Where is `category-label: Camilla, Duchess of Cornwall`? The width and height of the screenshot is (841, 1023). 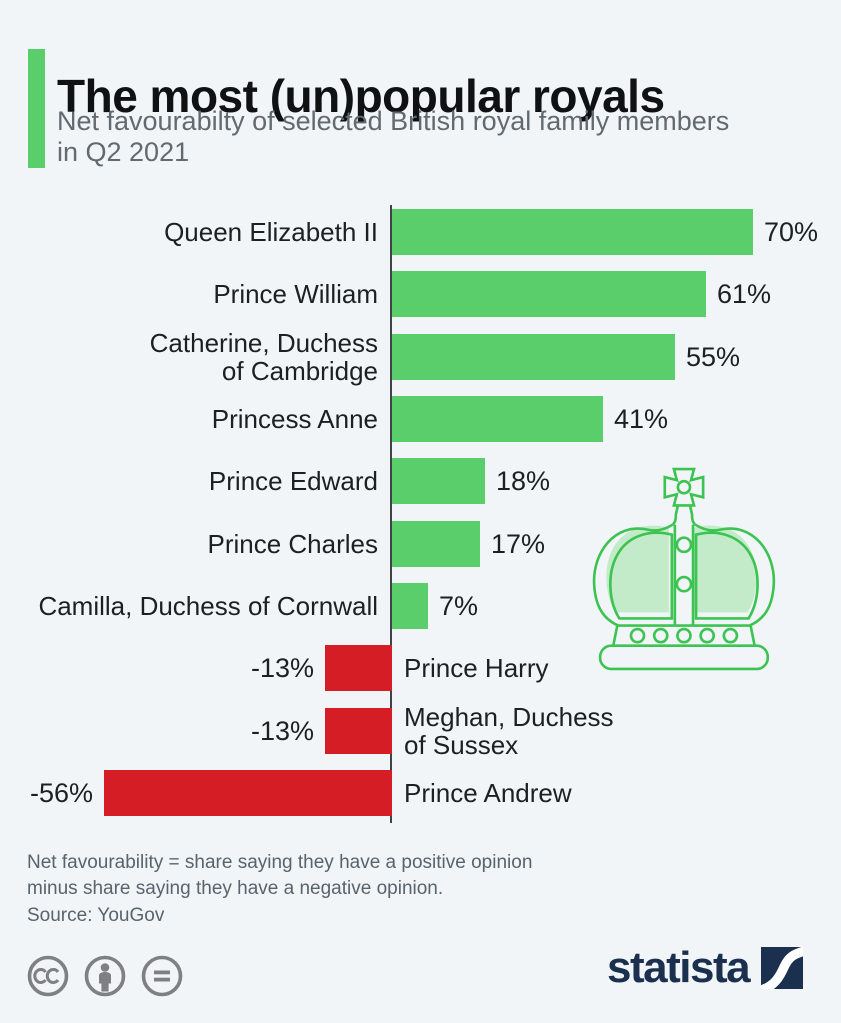 category-label: Camilla, Duchess of Cornwall is located at coordinates (208, 606).